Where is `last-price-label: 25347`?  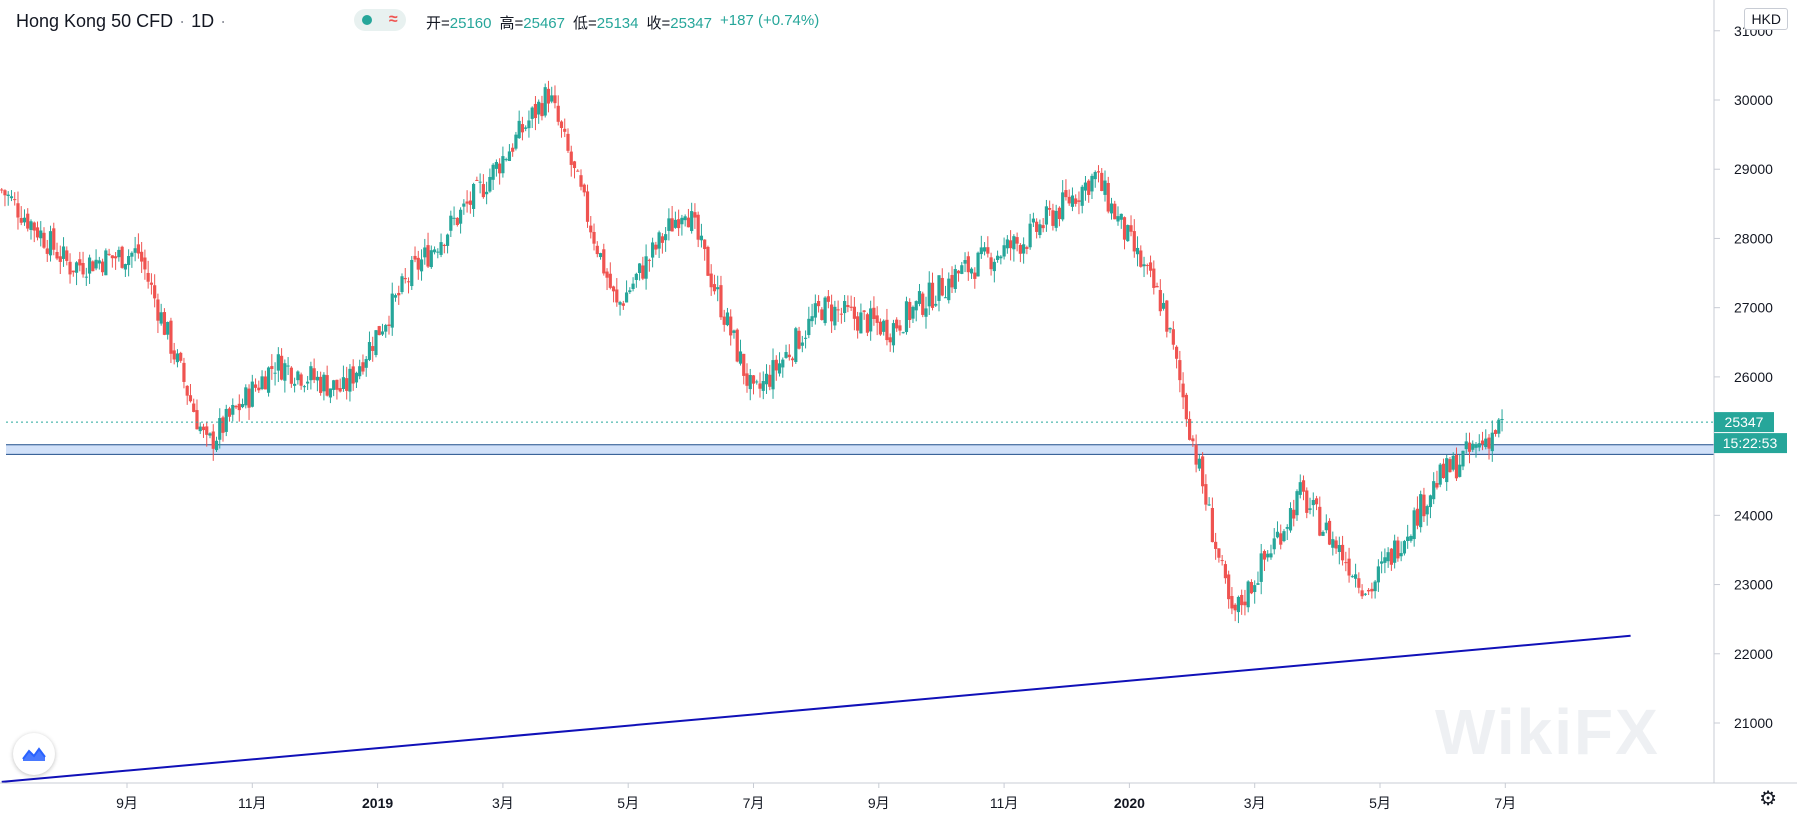
last-price-label: 25347 is located at coordinates (1744, 422).